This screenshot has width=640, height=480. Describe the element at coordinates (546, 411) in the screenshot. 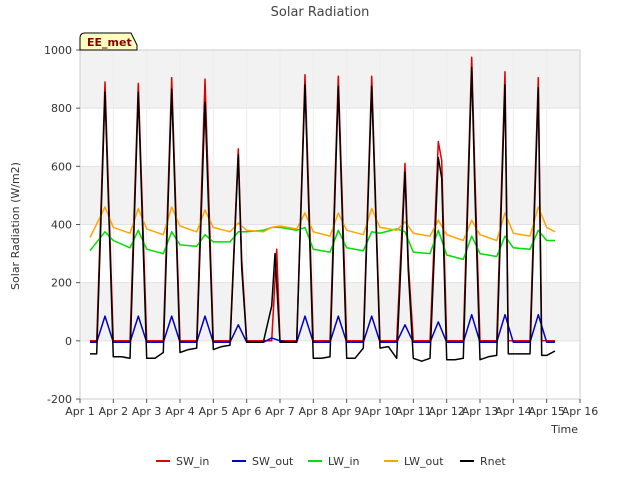

I see `x-tick-label: Apr 15` at that location.